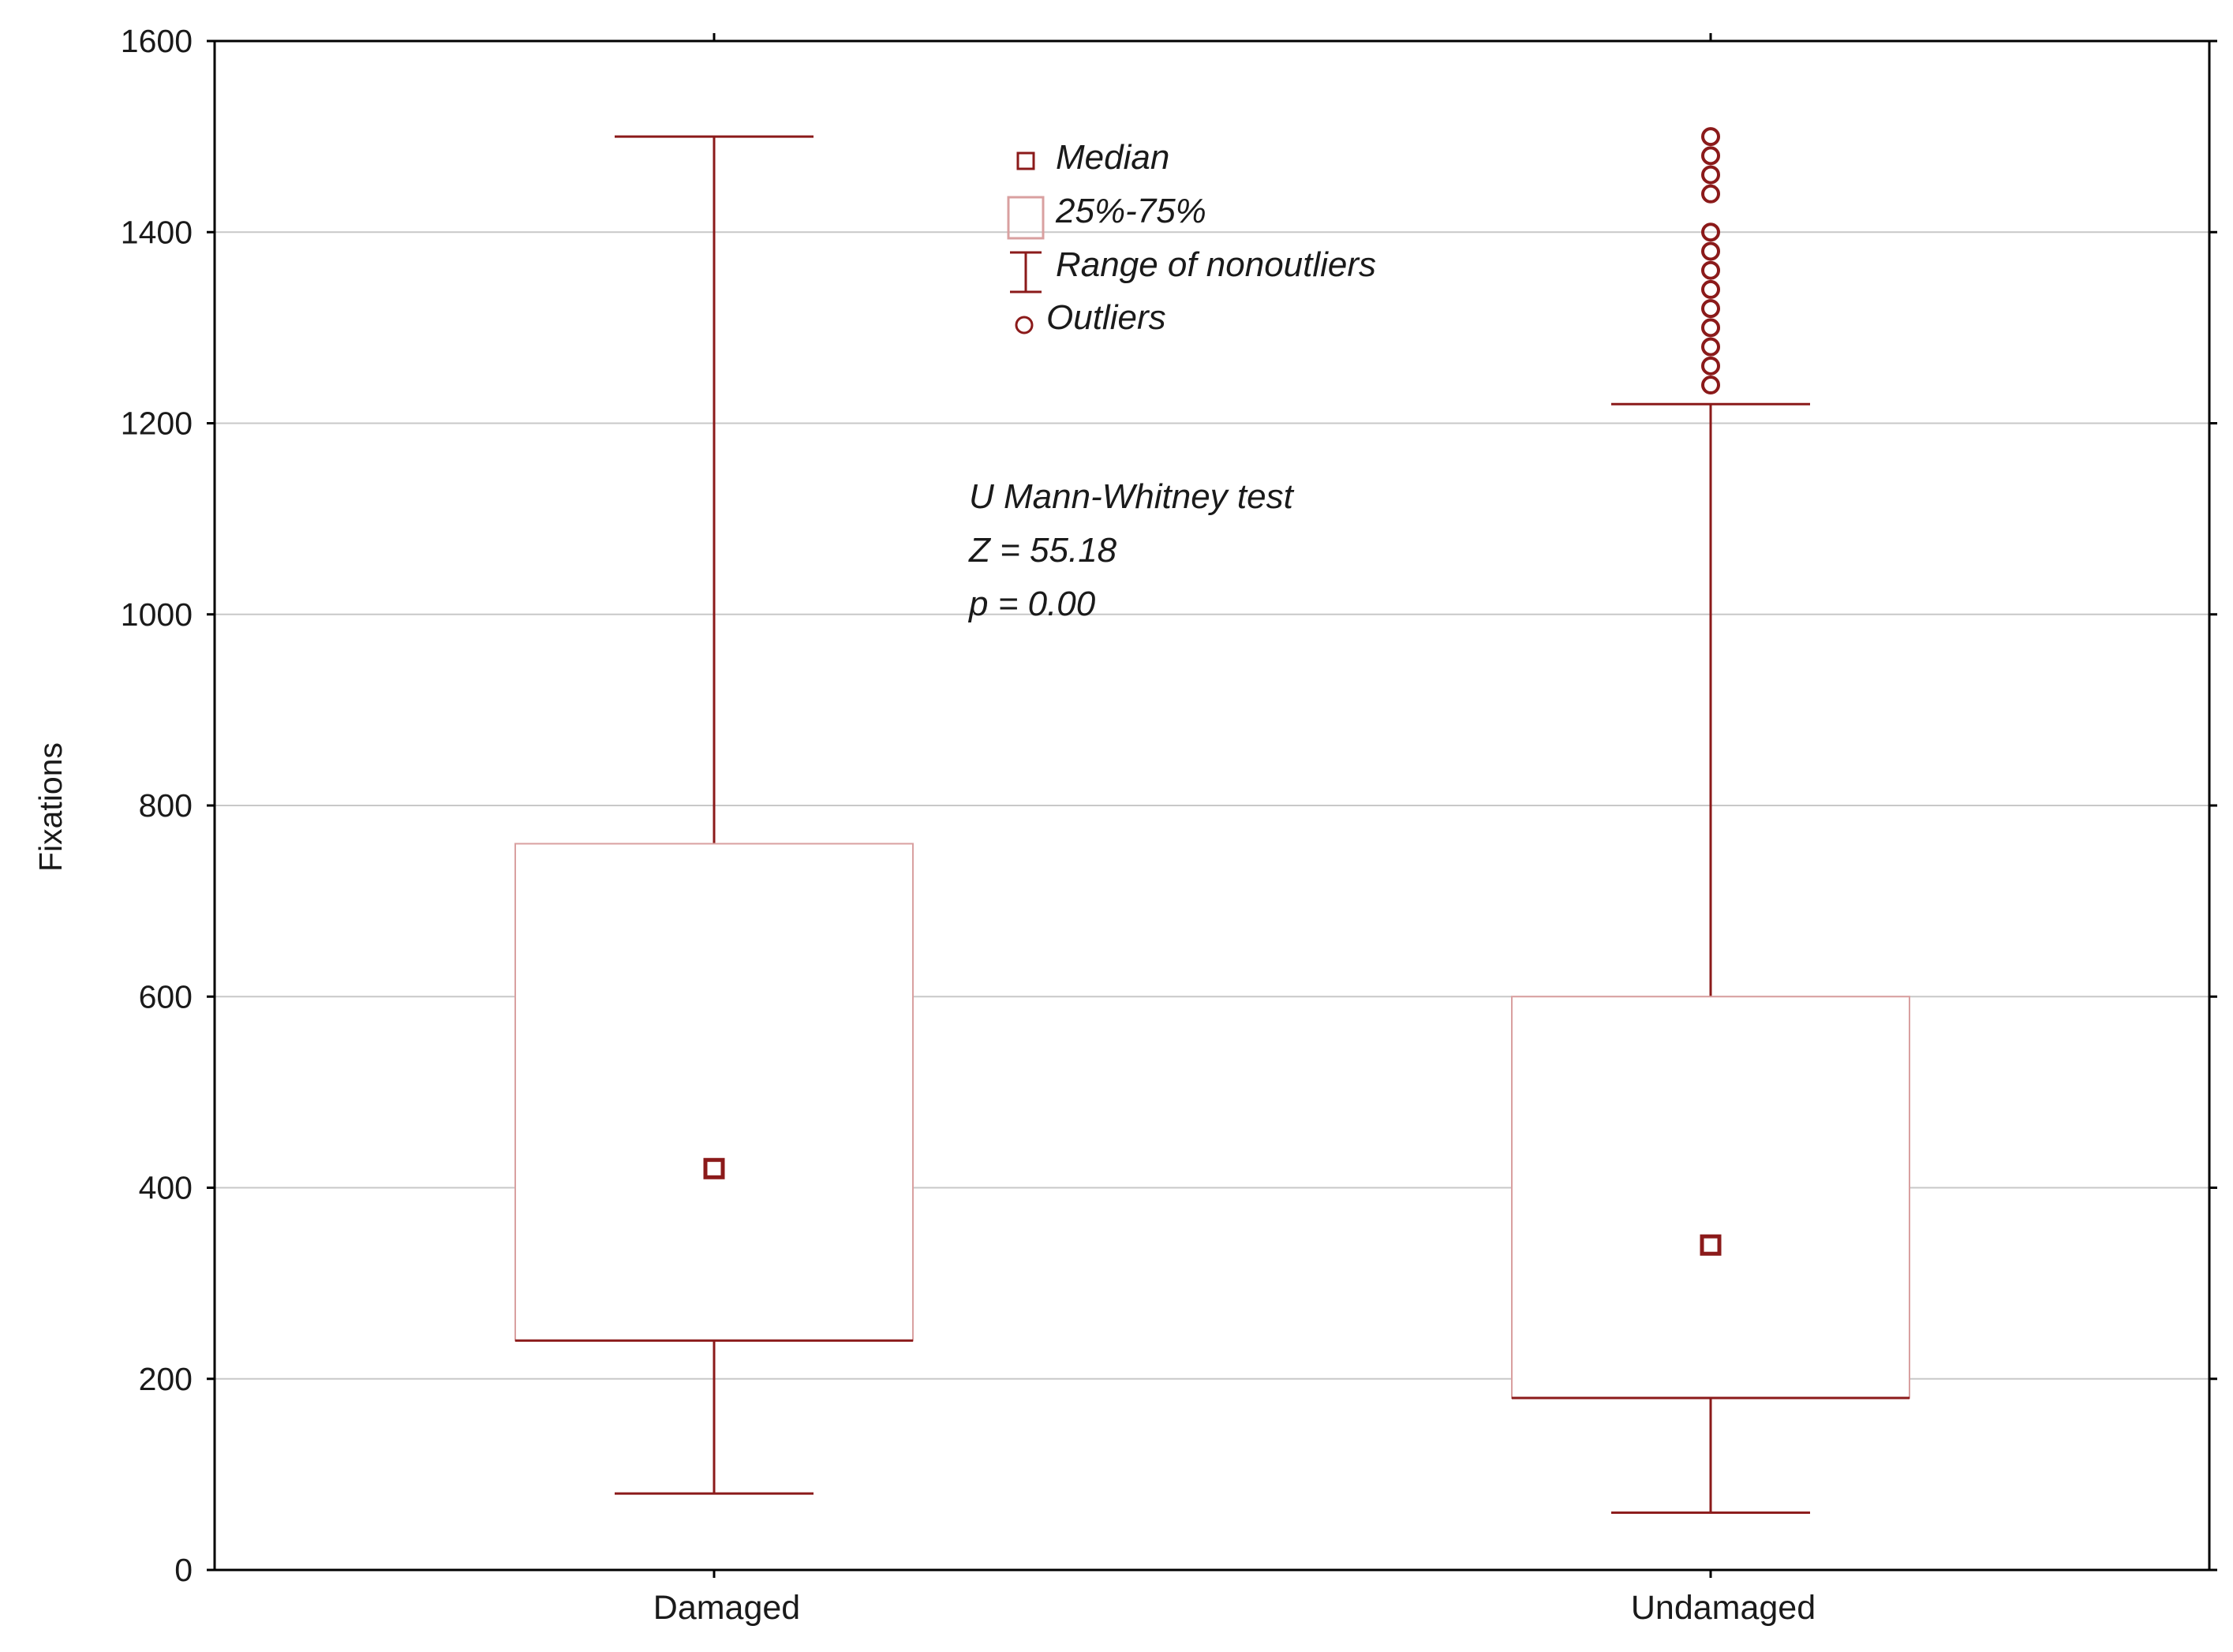 The image size is (2233, 1652). Describe the element at coordinates (1031, 604) in the screenshot. I see `p-value: p = 0.00` at that location.